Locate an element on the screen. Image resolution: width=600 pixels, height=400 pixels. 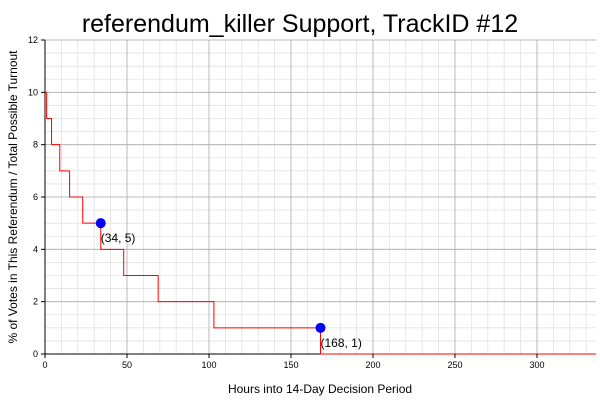
x-tick-label: 200 is located at coordinates (372, 365).